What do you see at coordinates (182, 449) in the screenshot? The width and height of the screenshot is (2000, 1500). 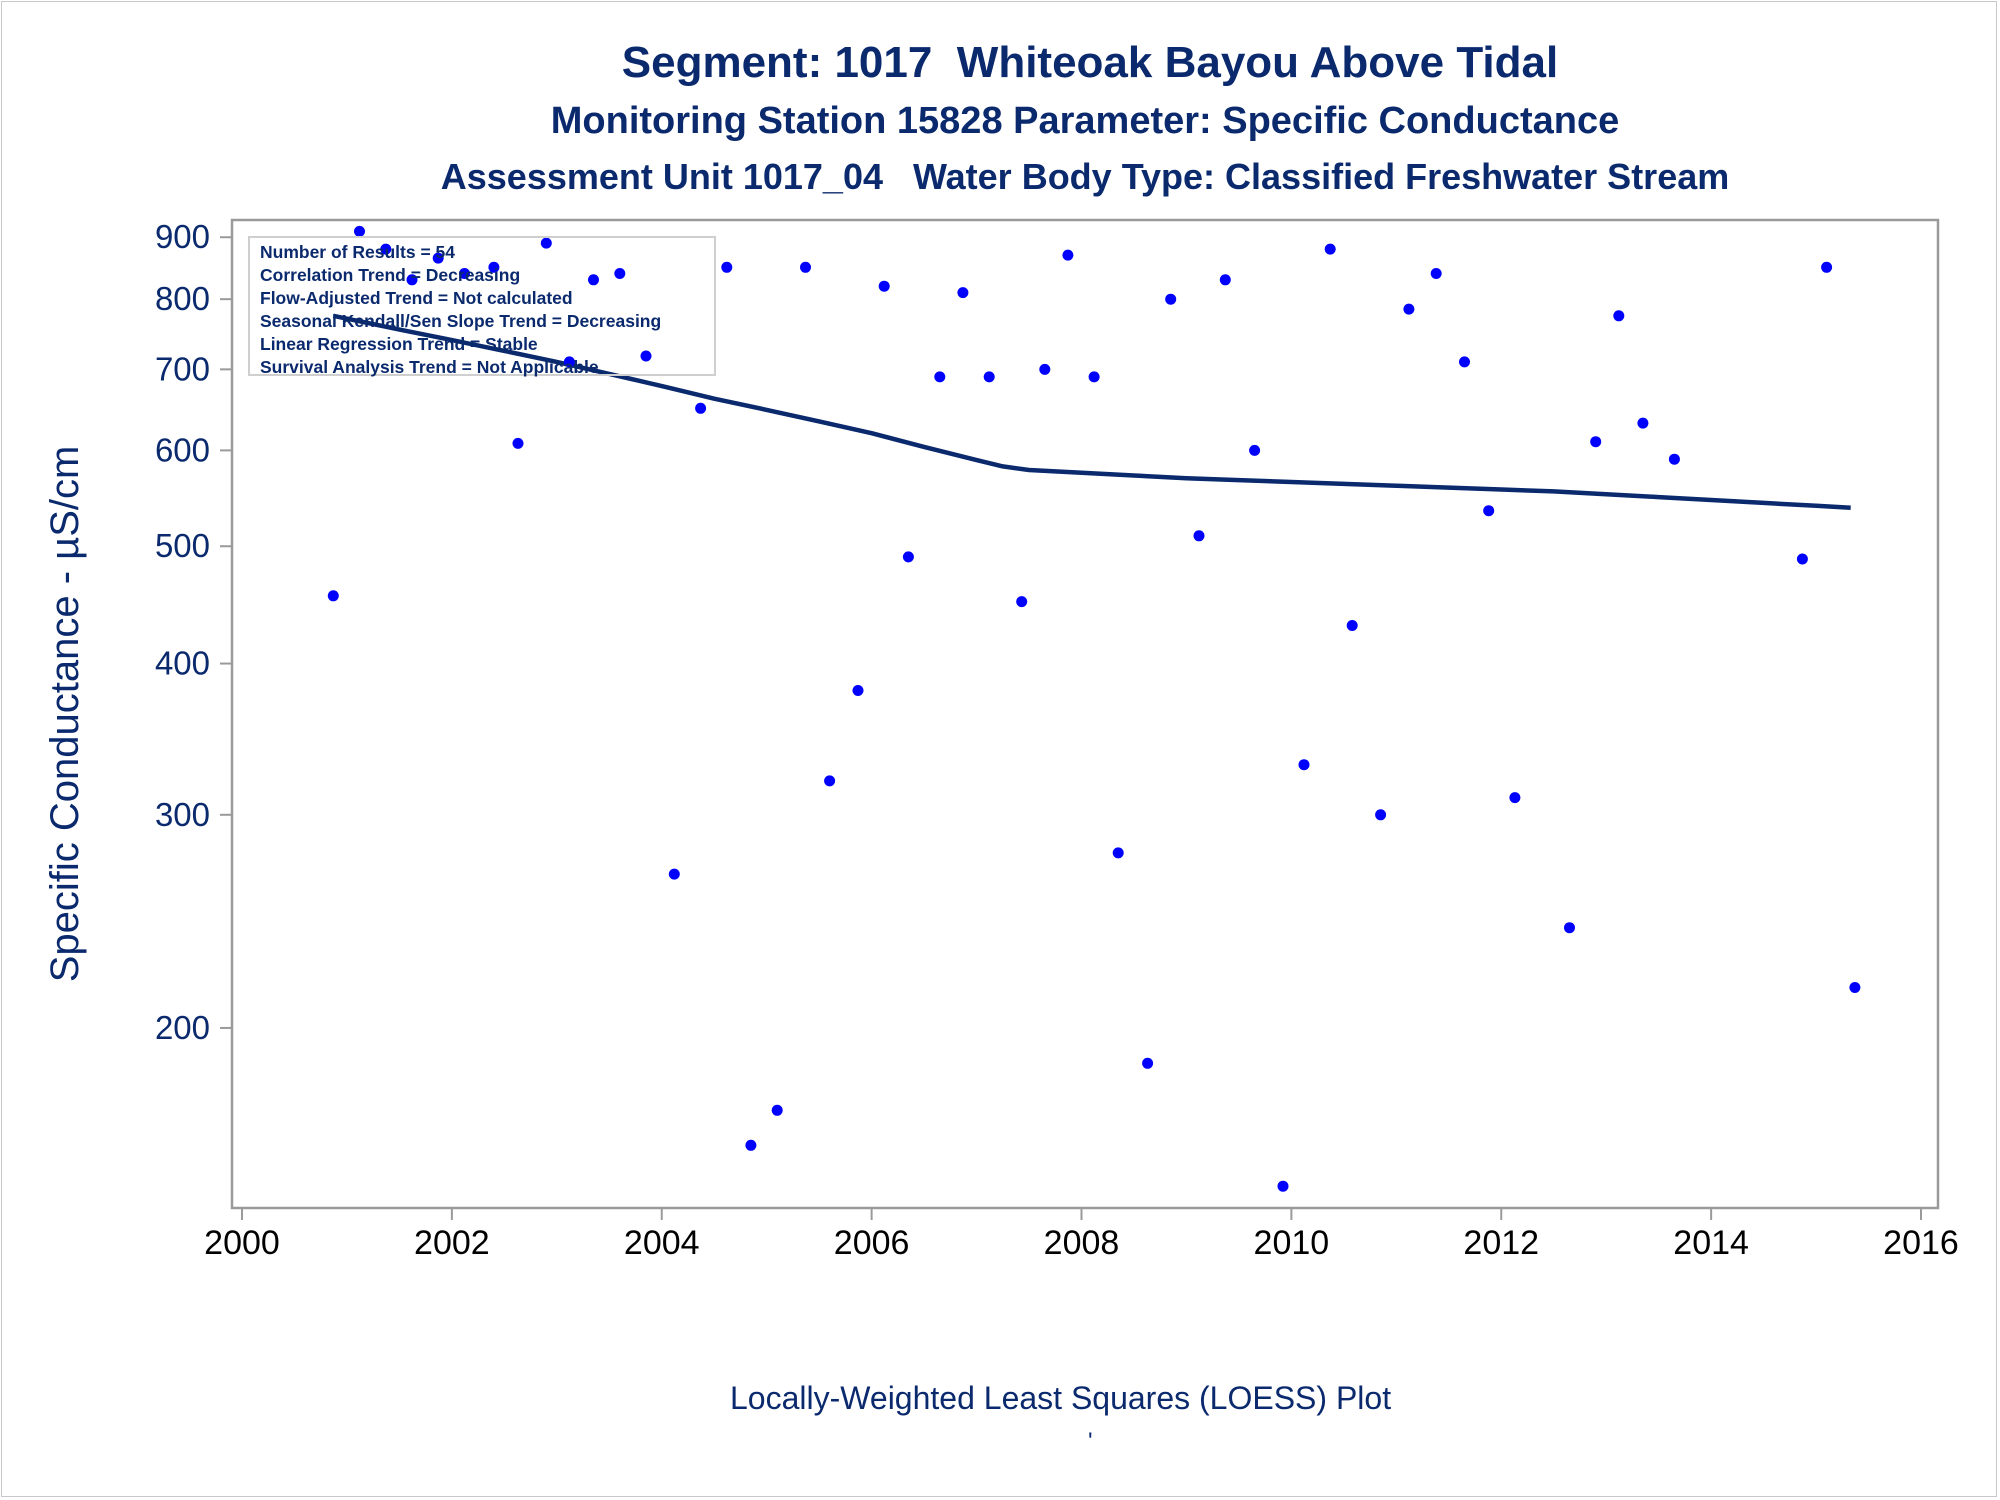 I see `y-tick-label: 600` at bounding box center [182, 449].